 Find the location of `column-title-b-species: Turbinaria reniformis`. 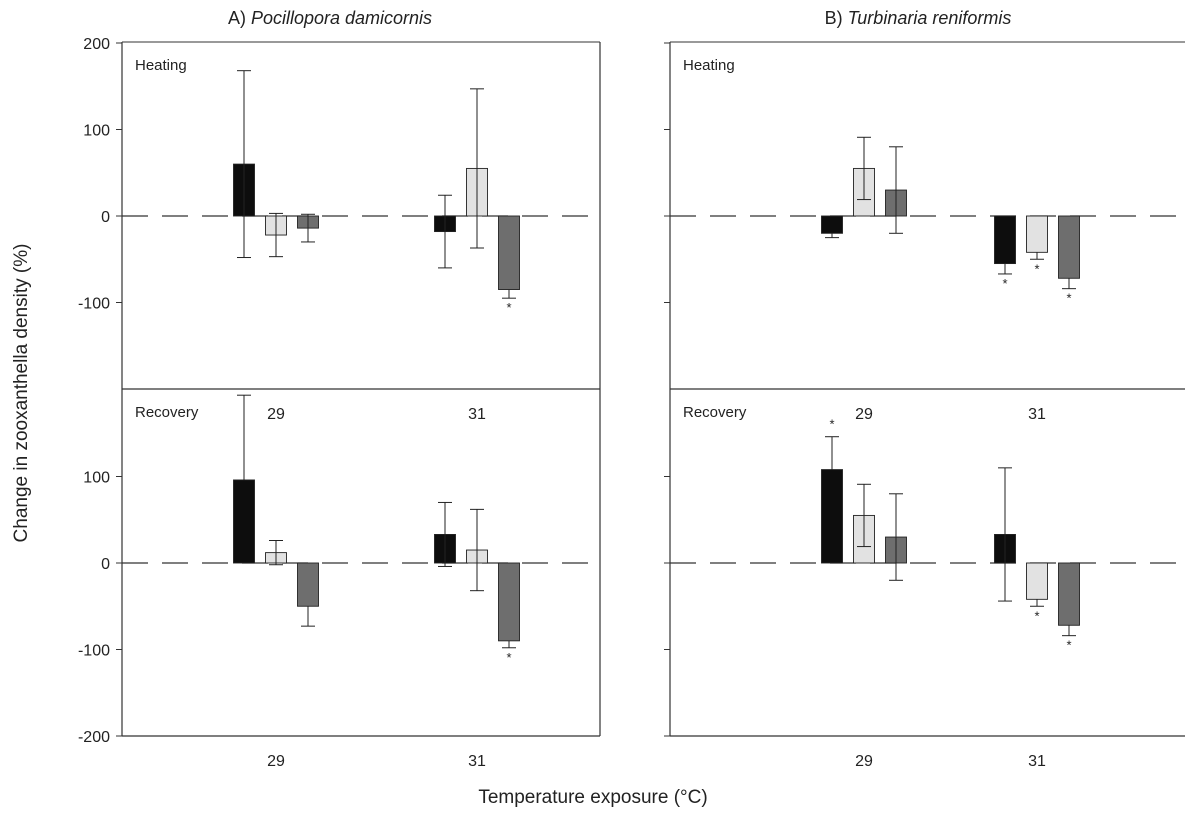

column-title-b-species: Turbinaria reniformis is located at coordinates (930, 18).